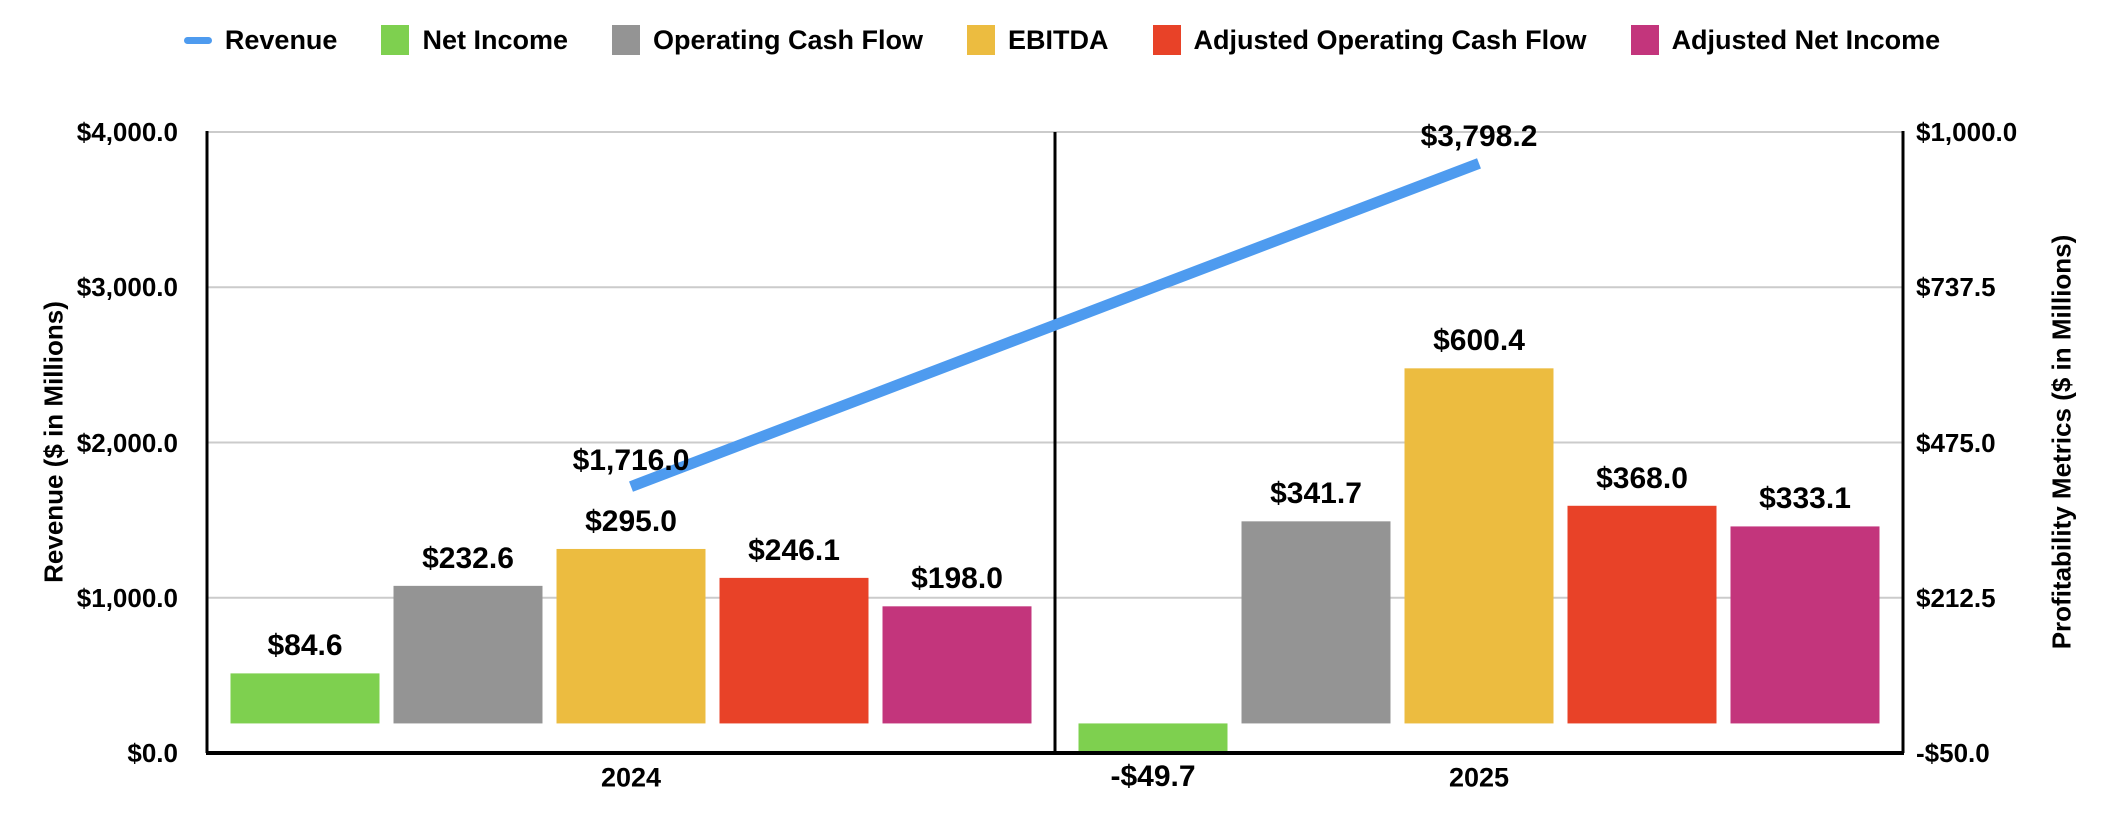 This screenshot has width=2124, height=830. What do you see at coordinates (794, 550) in the screenshot?
I see `bar-label-adjusted-operating-cash-flow-2024: $246.1` at bounding box center [794, 550].